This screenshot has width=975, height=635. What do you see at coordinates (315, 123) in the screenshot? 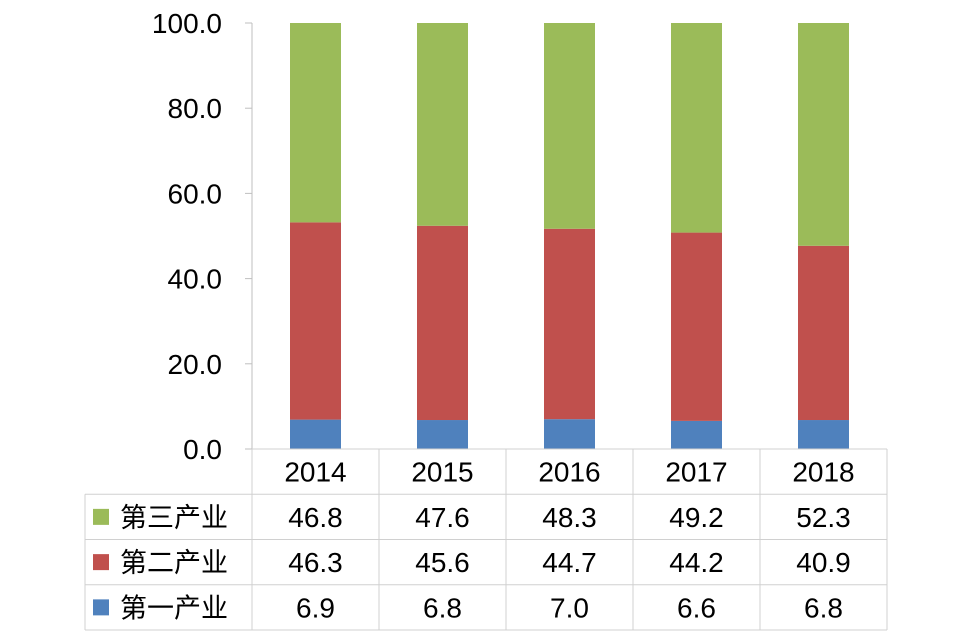
I see `bar-segment-2014-s3` at bounding box center [315, 123].